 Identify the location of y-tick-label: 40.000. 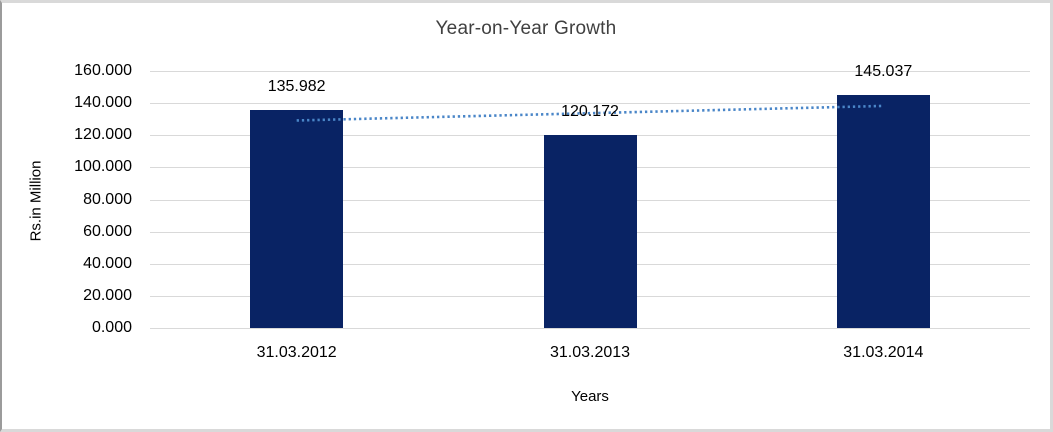
(107, 263).